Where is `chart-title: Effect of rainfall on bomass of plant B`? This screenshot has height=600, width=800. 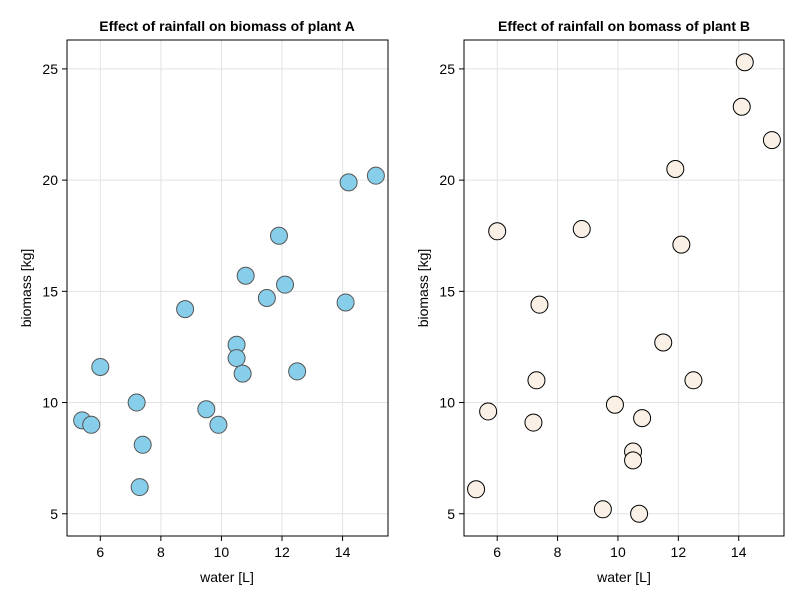
chart-title: Effect of rainfall on bomass of plant B is located at coordinates (624, 26).